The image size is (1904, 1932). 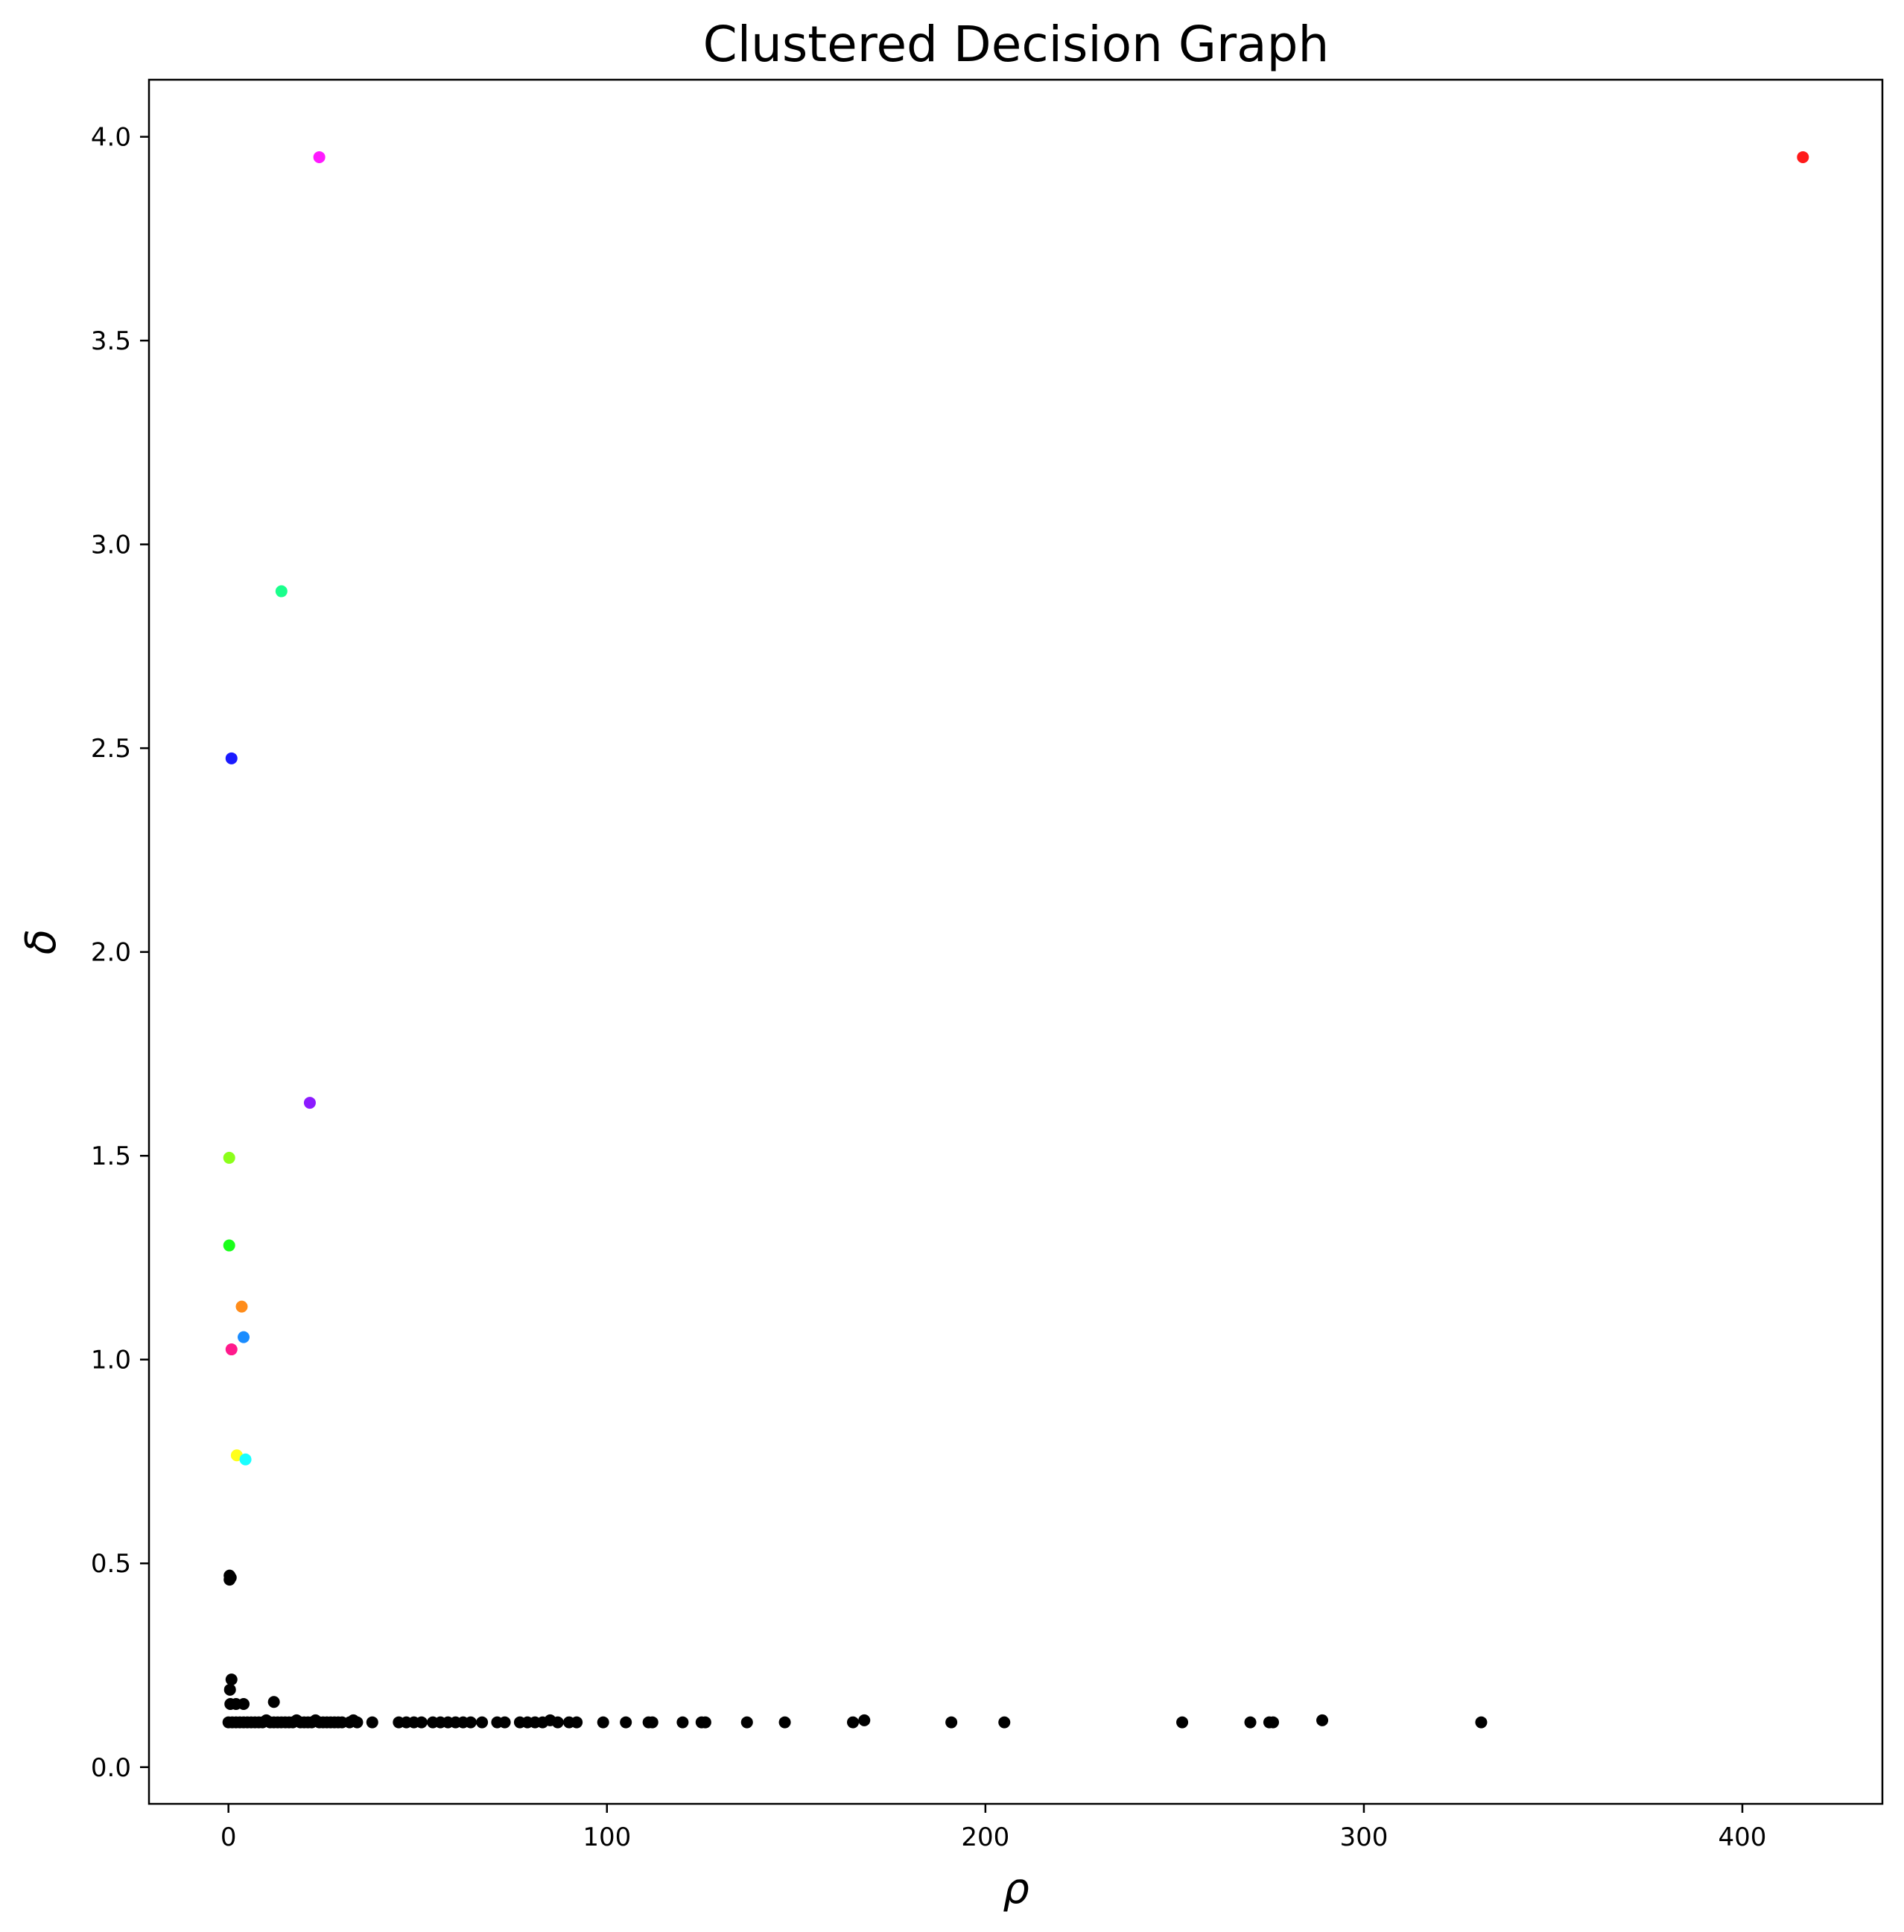 What do you see at coordinates (111, 1156) in the screenshot?
I see `y-tick-label: 1.5` at bounding box center [111, 1156].